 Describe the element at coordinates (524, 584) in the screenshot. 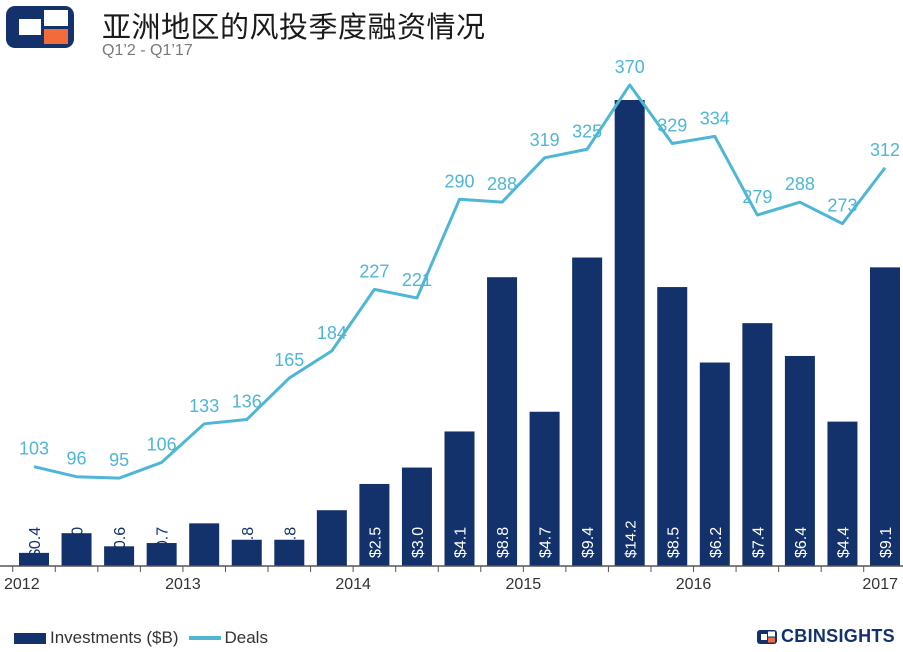

I see `x-tick-label-year: 2015` at that location.